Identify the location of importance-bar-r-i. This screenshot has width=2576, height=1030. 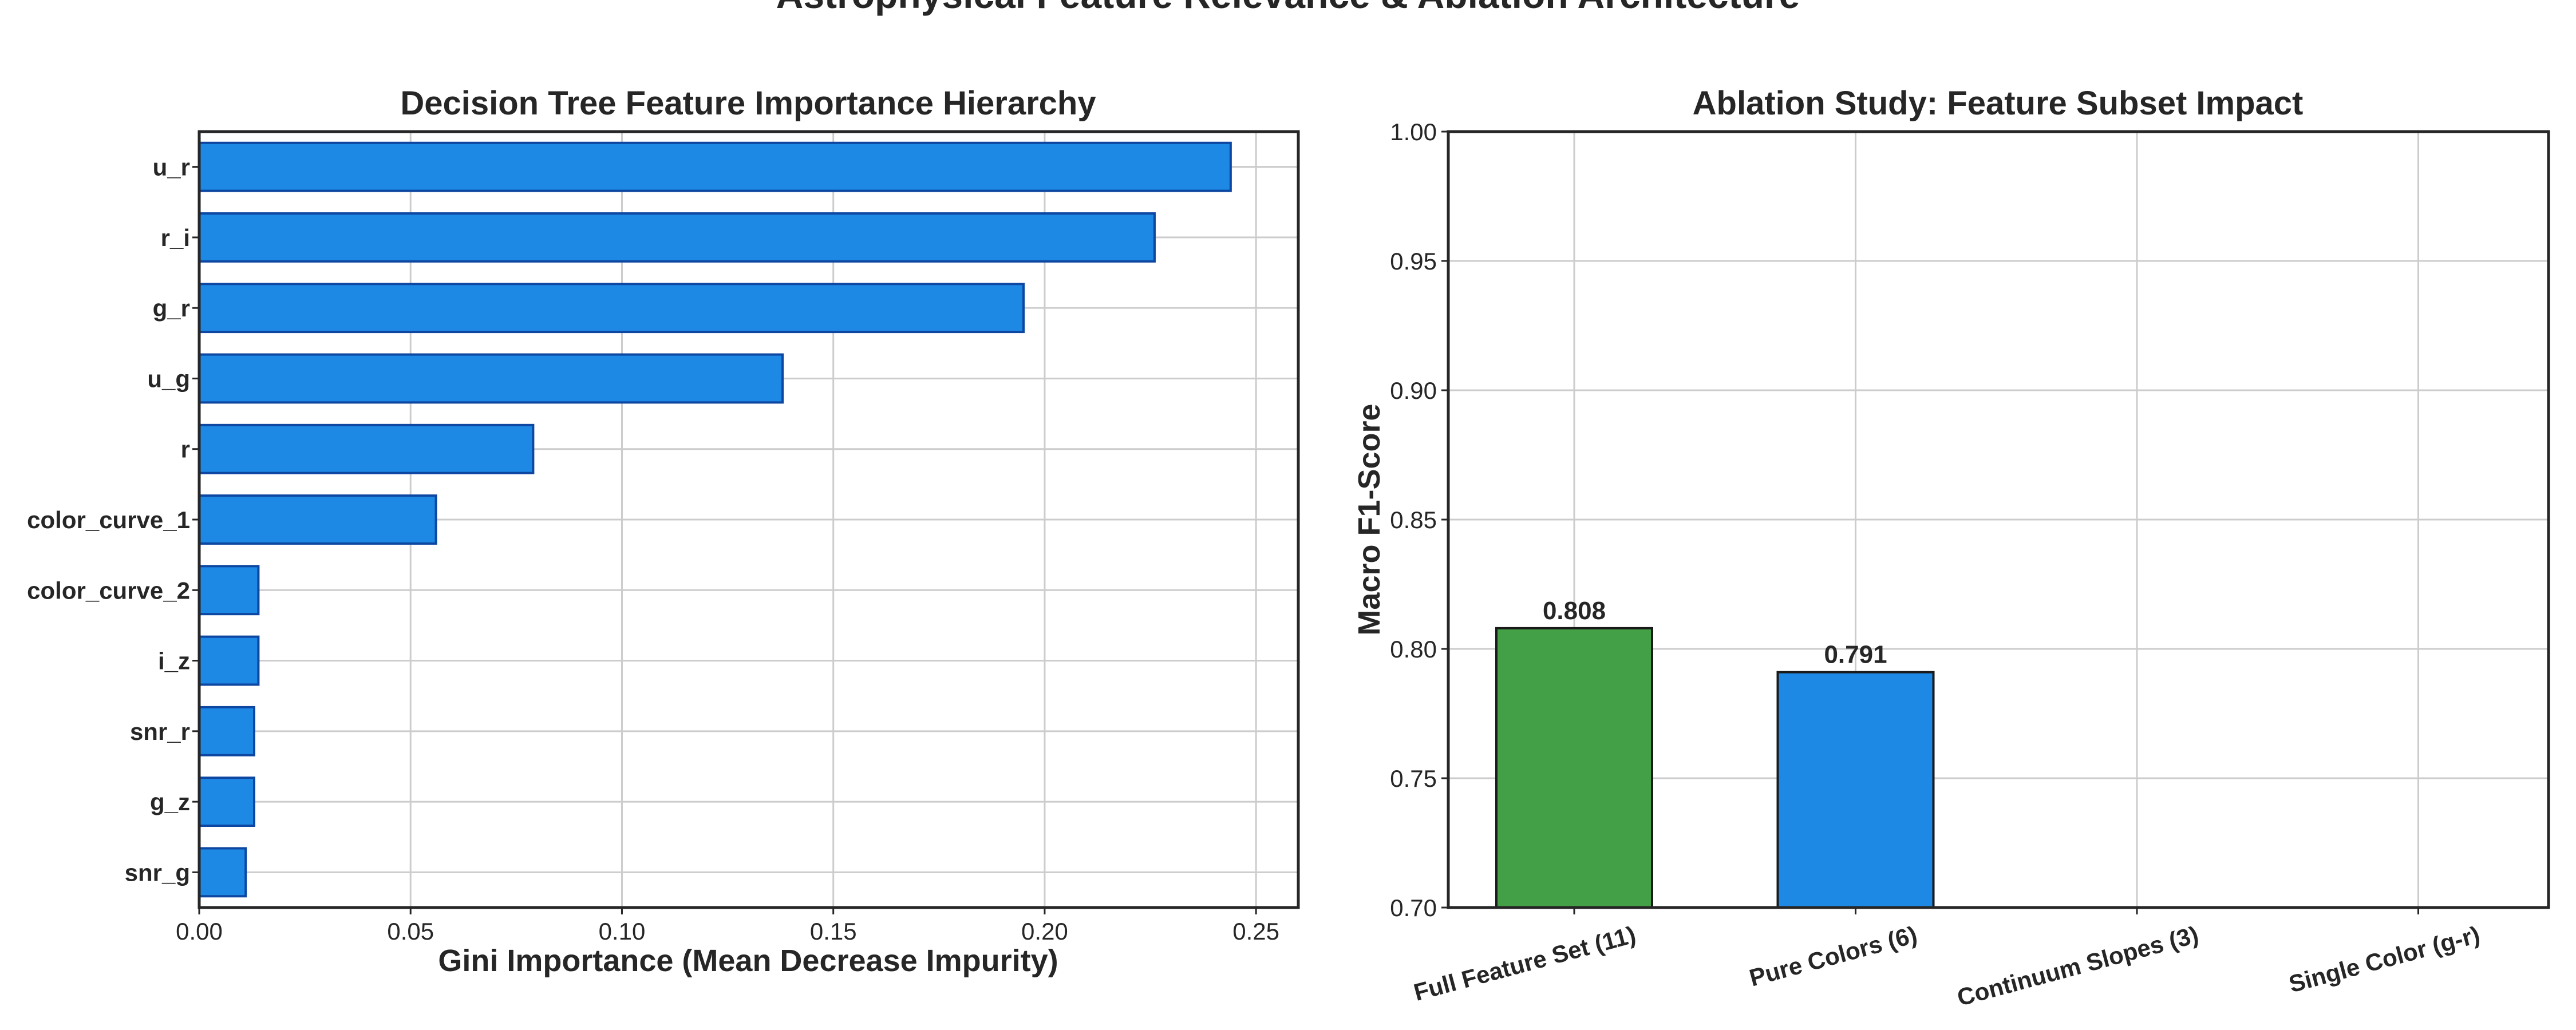
(677, 237).